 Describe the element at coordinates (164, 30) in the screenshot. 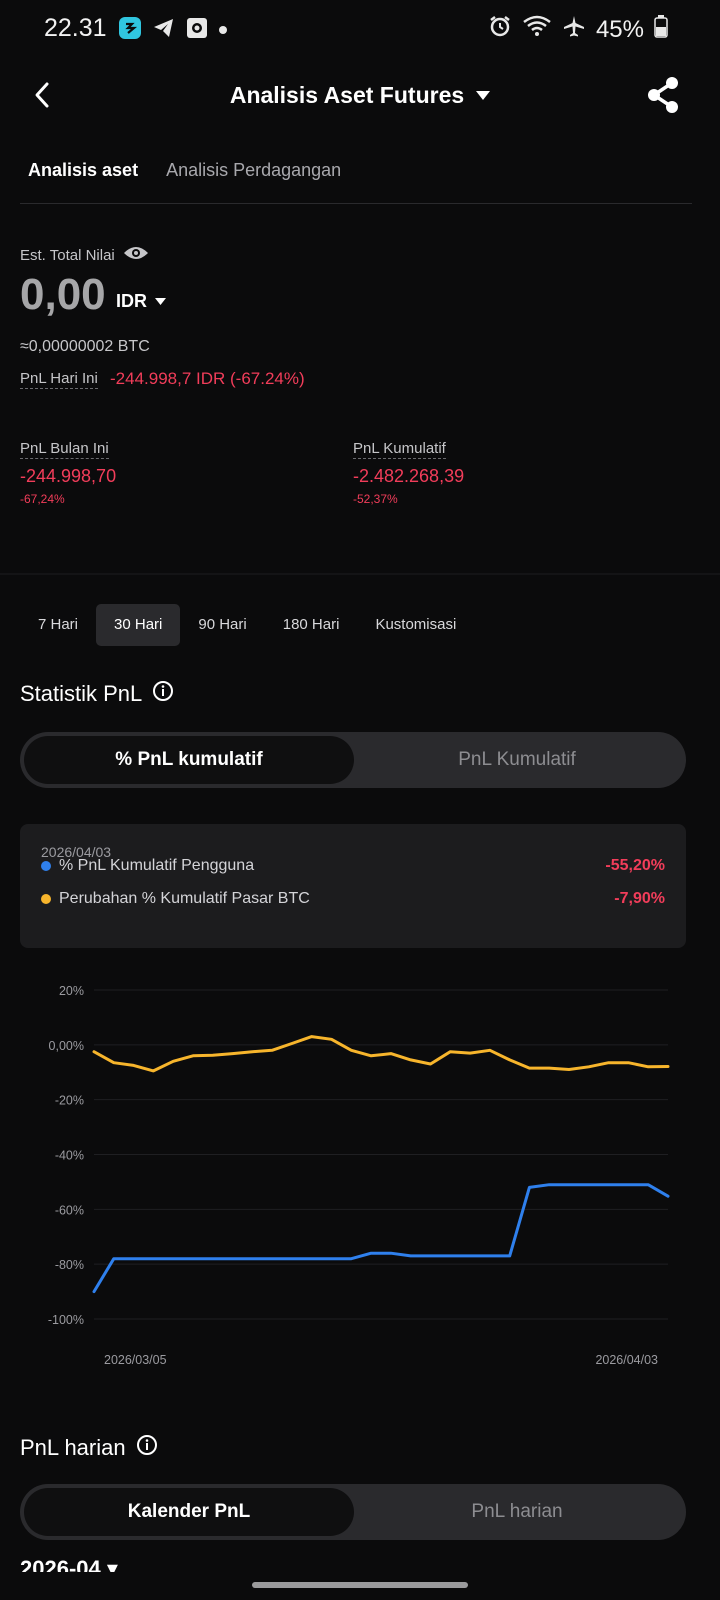

I see `telegram-icon` at that location.